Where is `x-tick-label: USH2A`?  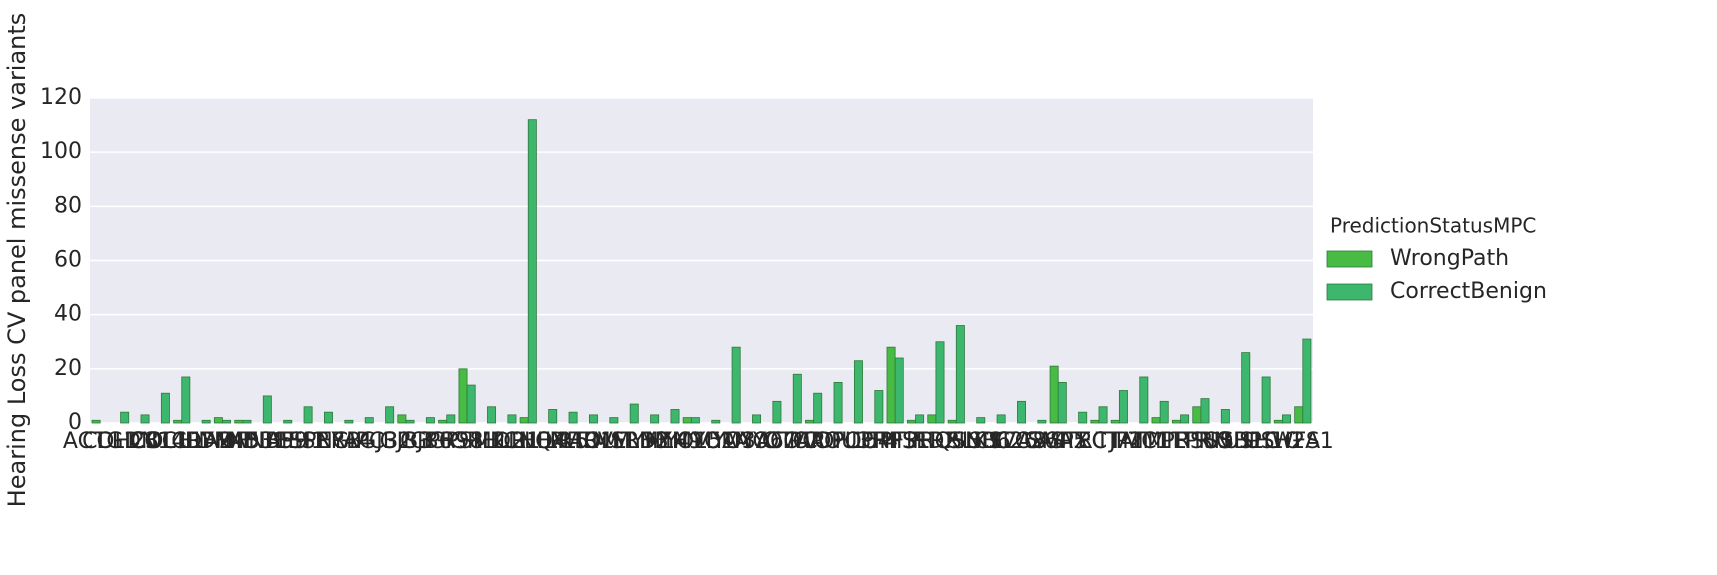 x-tick-label: USH2A is located at coordinates (1283, 441).